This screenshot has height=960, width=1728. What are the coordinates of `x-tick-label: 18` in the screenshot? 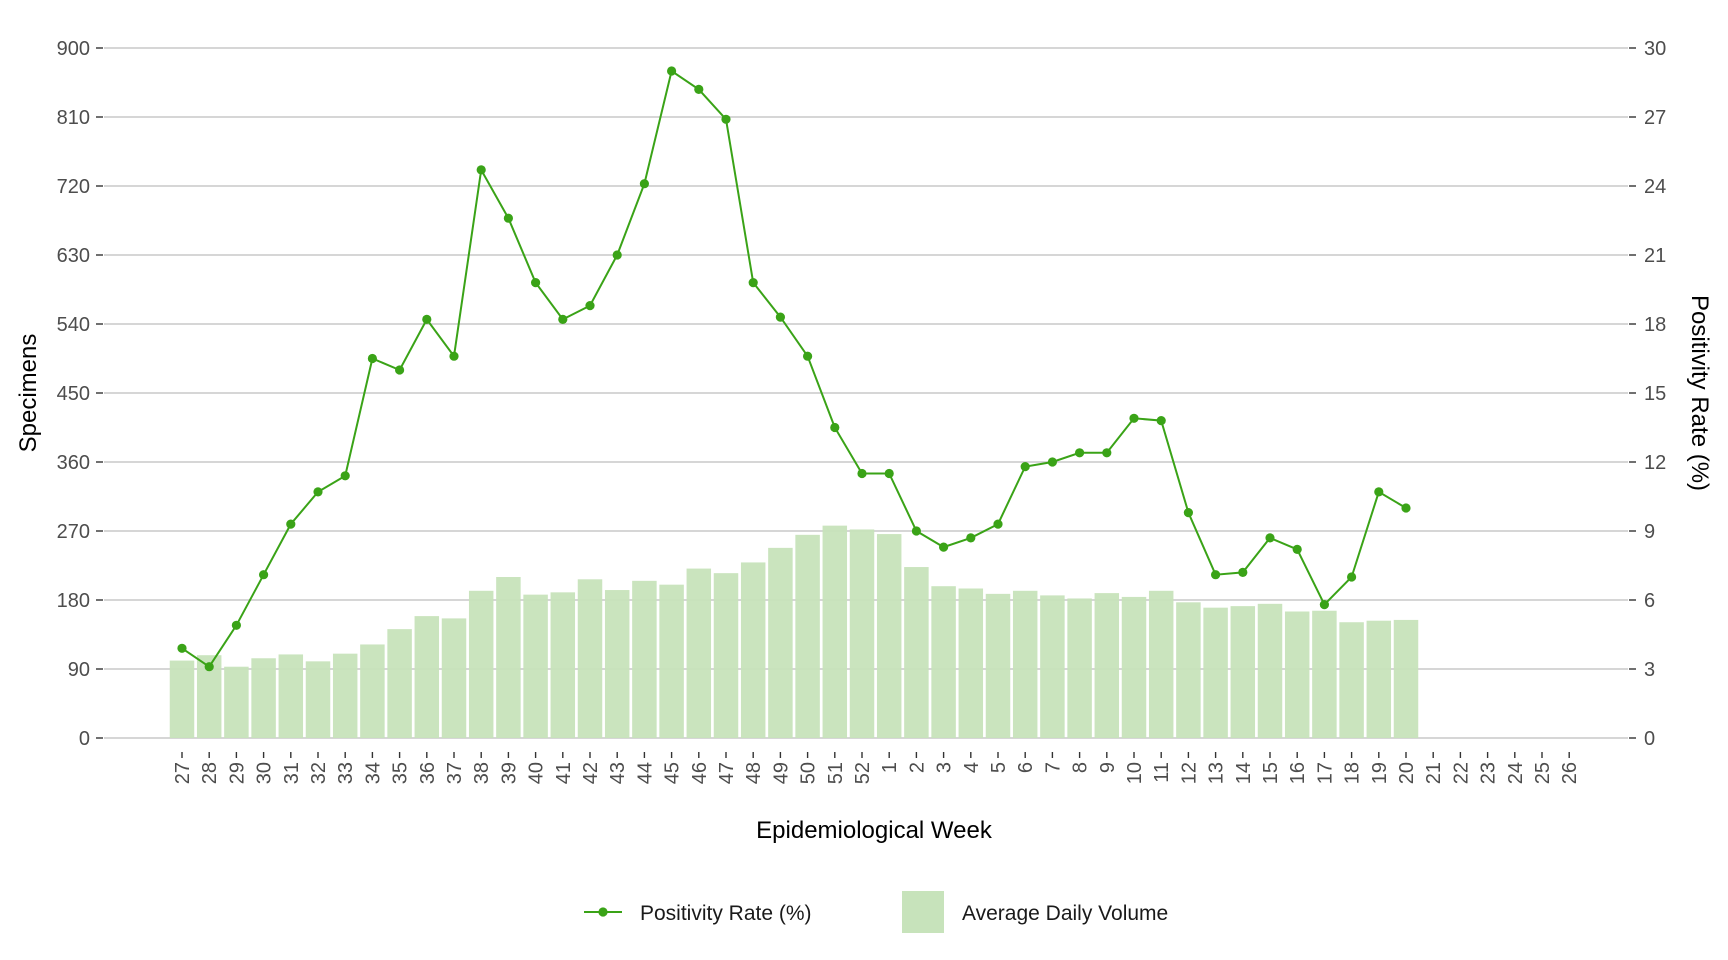 It's located at (1353, 773).